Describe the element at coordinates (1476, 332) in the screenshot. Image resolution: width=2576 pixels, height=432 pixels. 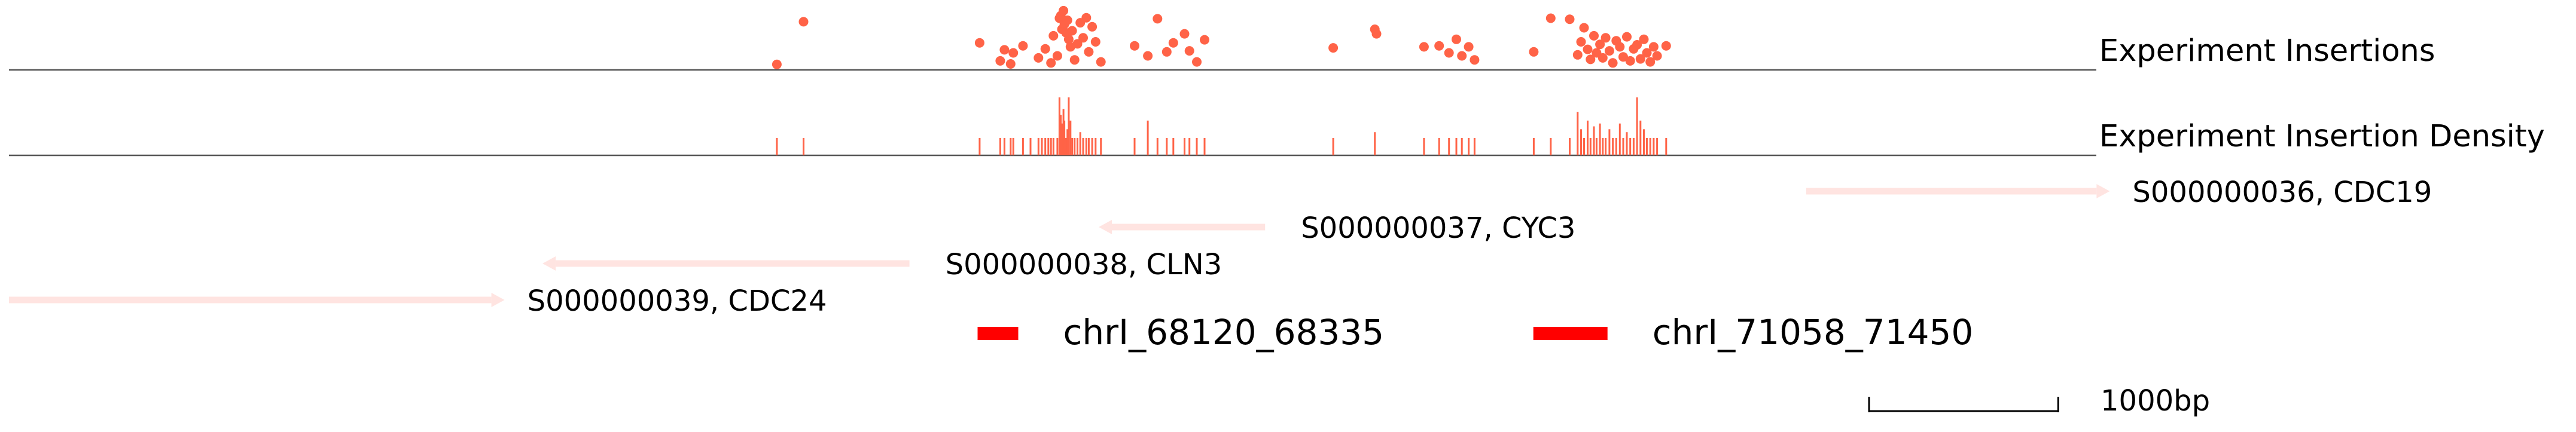
I see `feature-annotations: chrI_68120_68335 chrI_71058_71450` at that location.